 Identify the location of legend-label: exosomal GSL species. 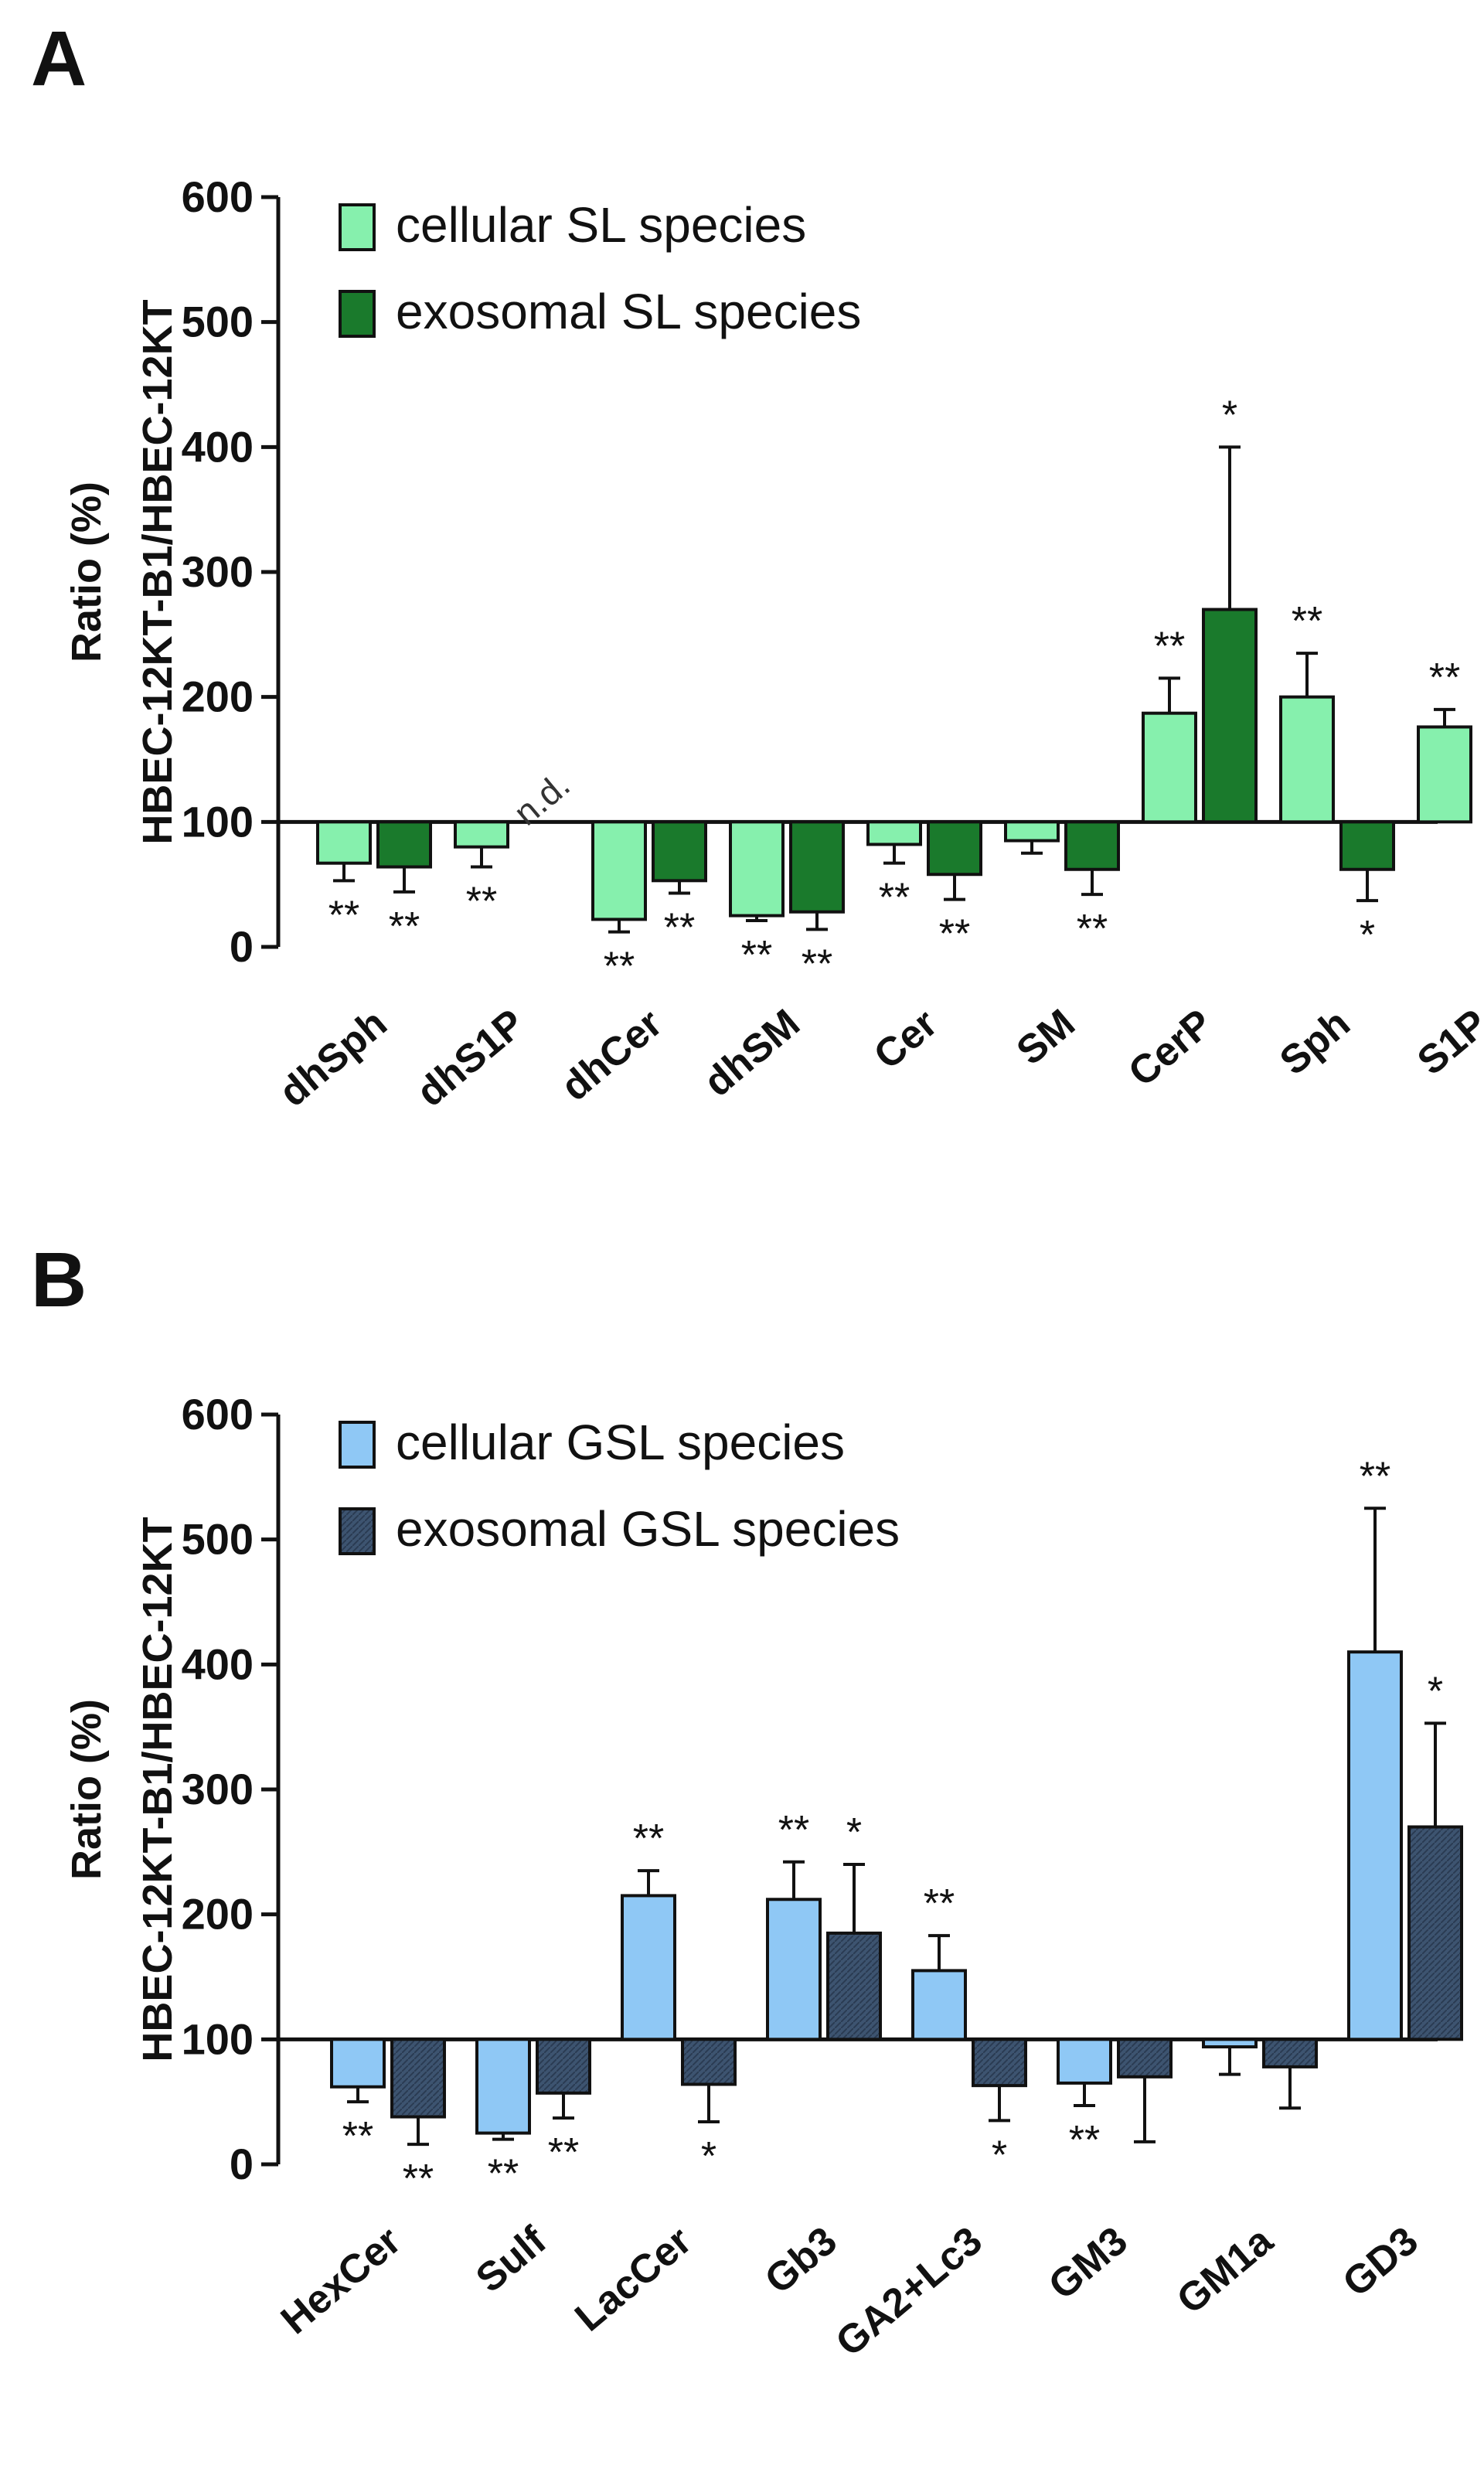
(648, 1529).